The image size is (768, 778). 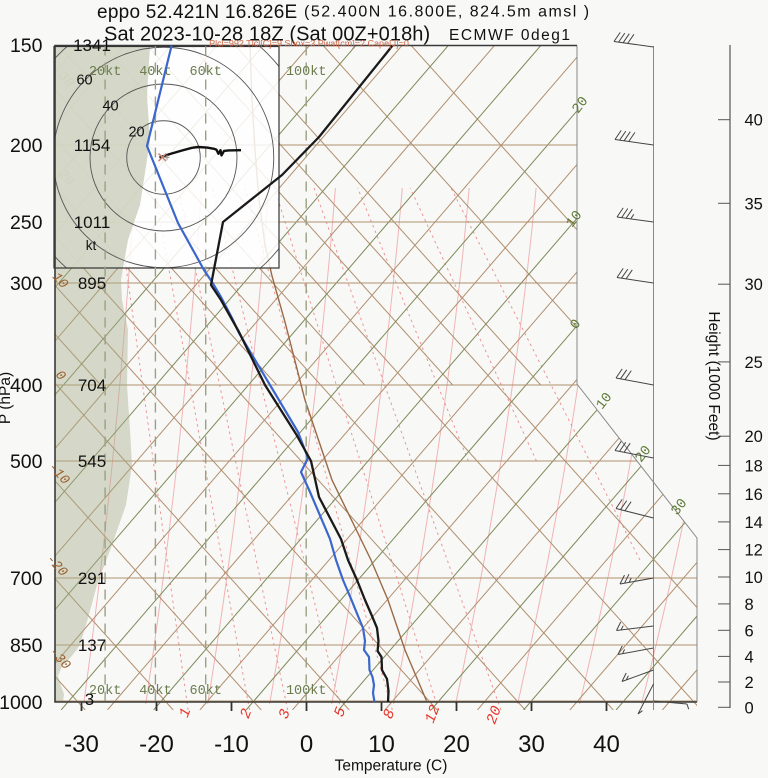 What do you see at coordinates (231, 744) in the screenshot?
I see `svg-text: -10` at bounding box center [231, 744].